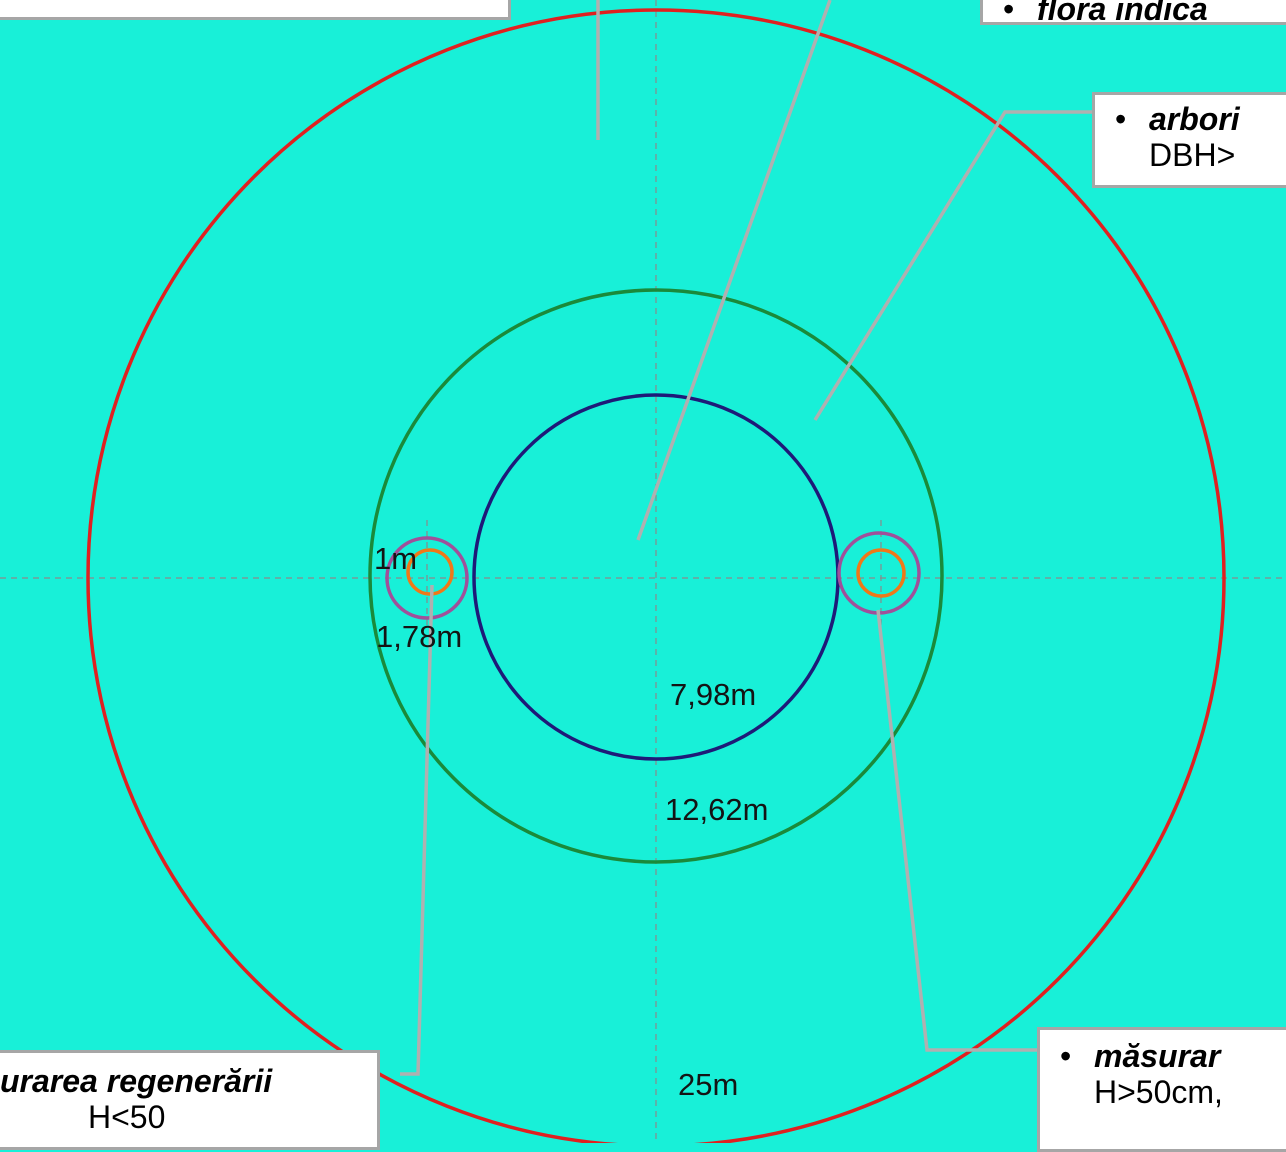  What do you see at coordinates (958, 830) in the screenshot?
I see `leader-line-right-regeneration` at bounding box center [958, 830].